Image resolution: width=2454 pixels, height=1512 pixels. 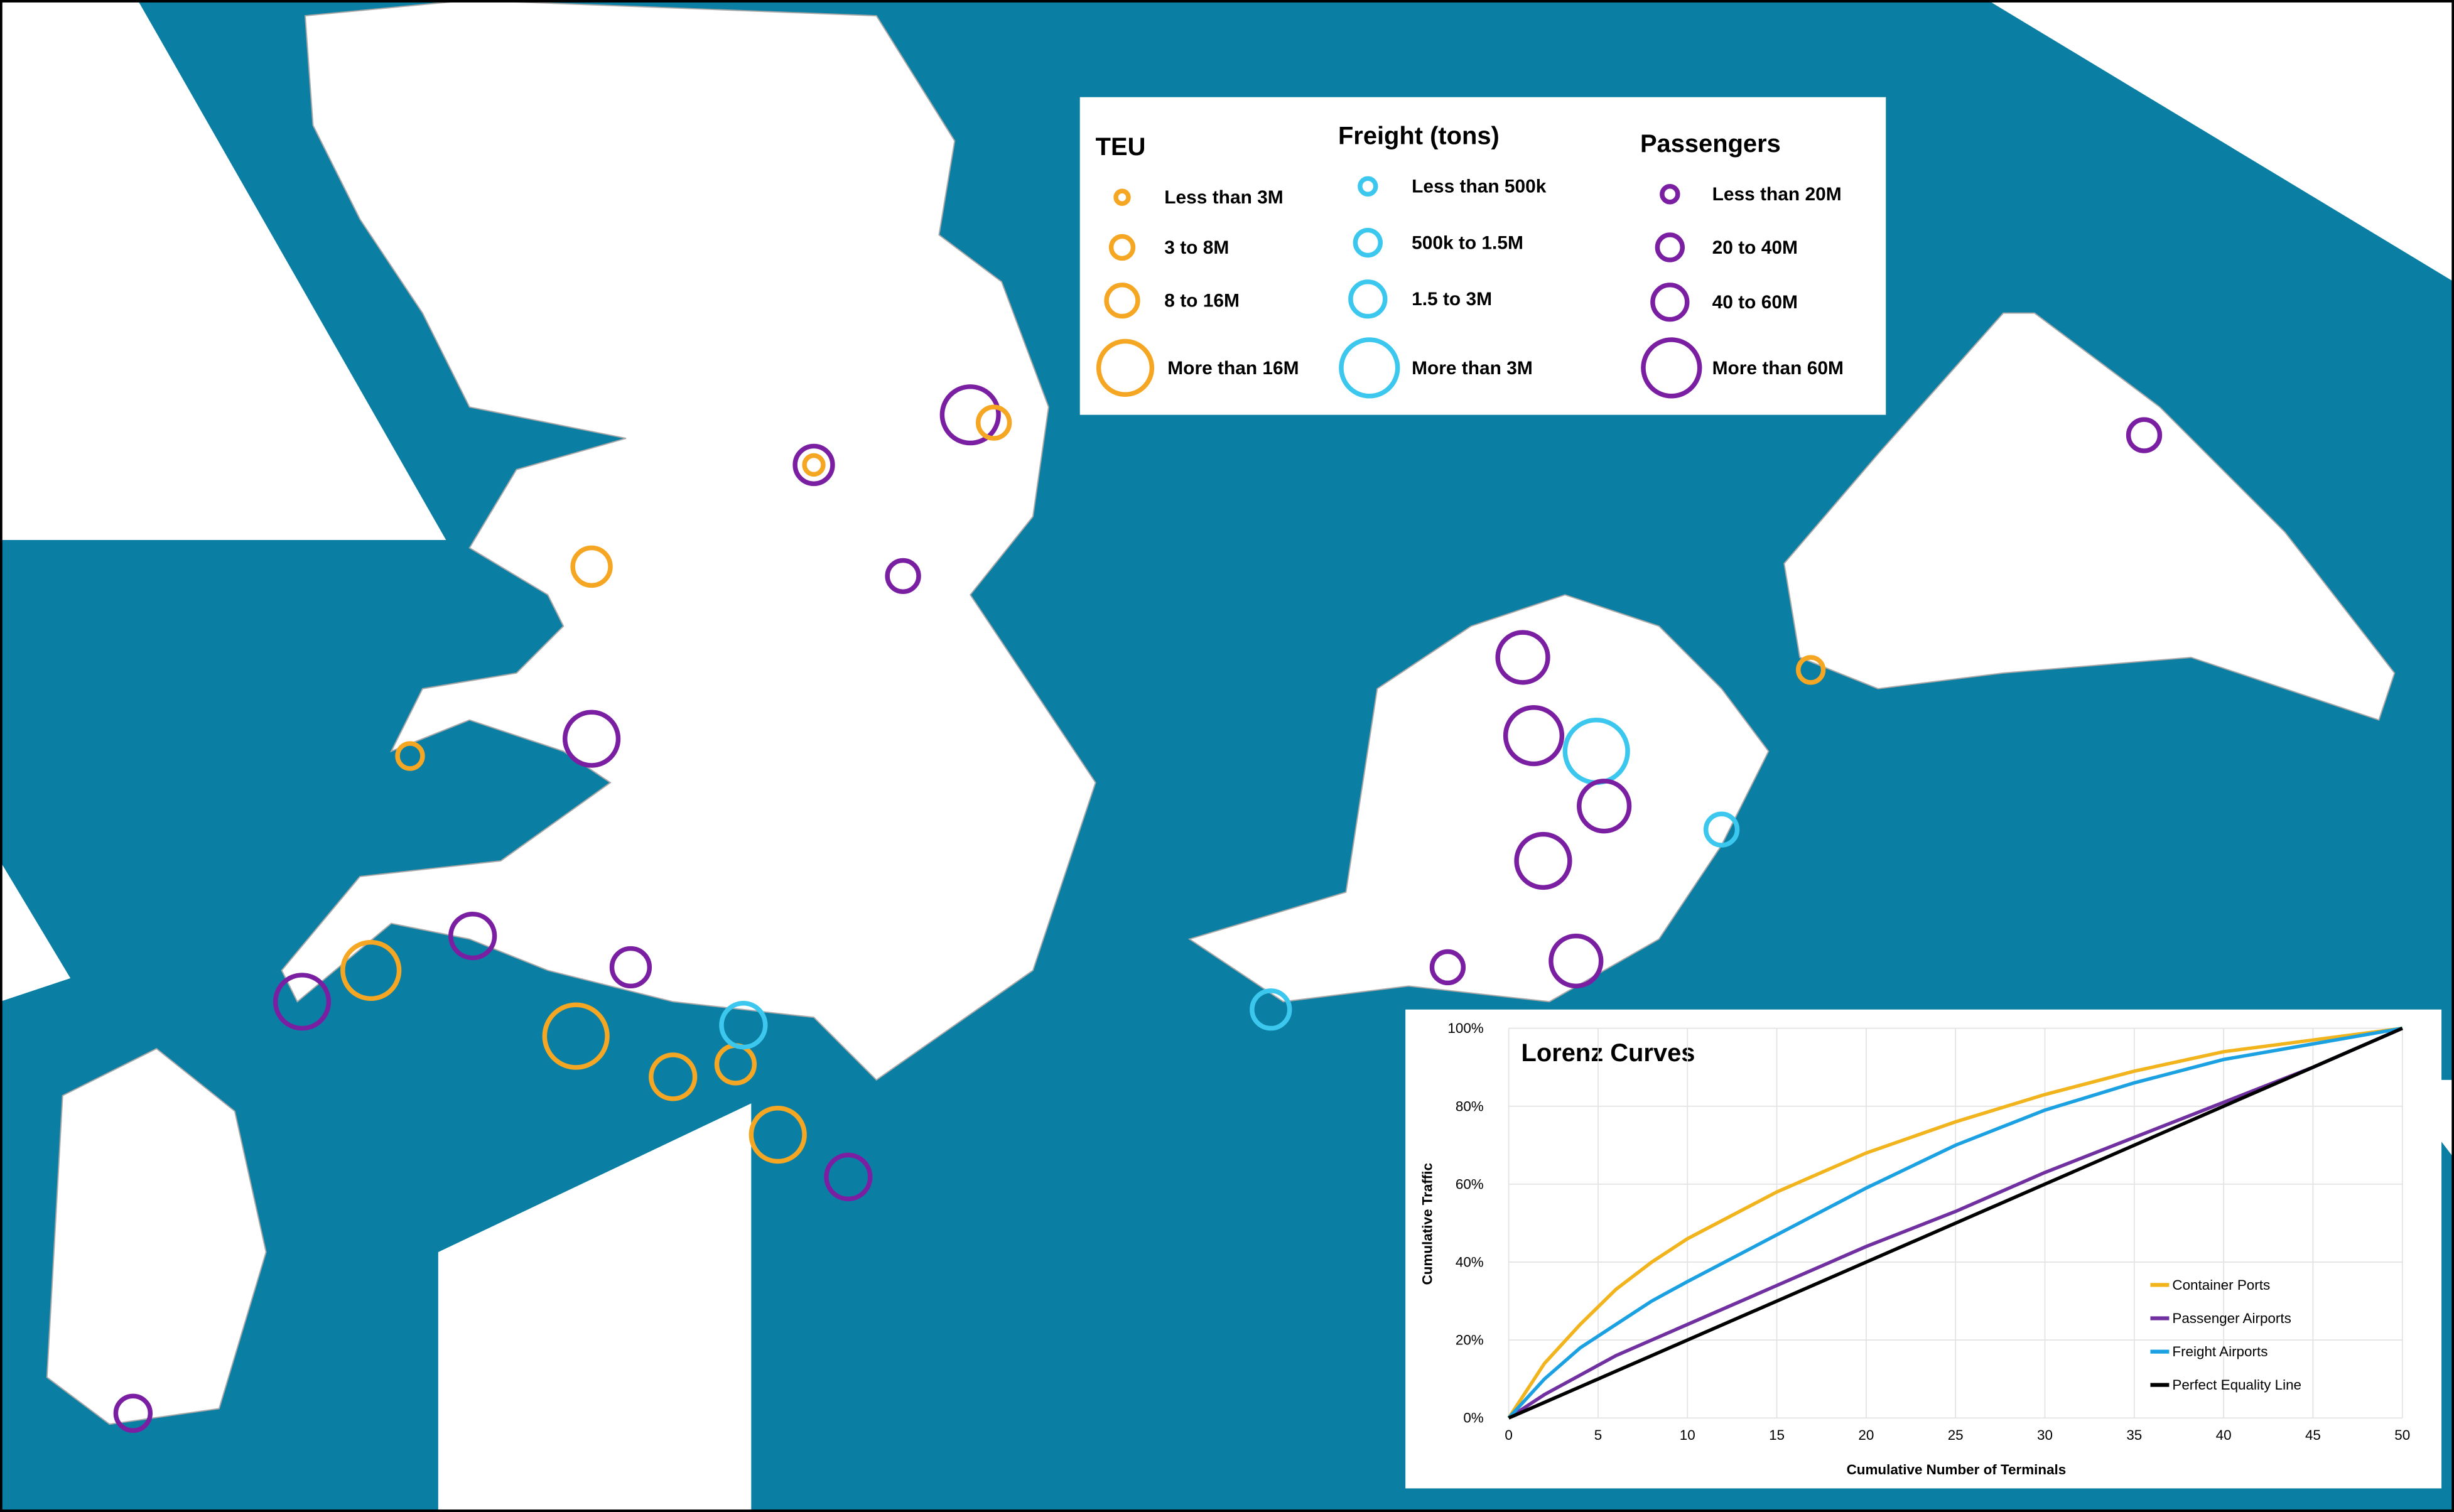 I want to click on x-tick-label: 35, so click(x=2134, y=1435).